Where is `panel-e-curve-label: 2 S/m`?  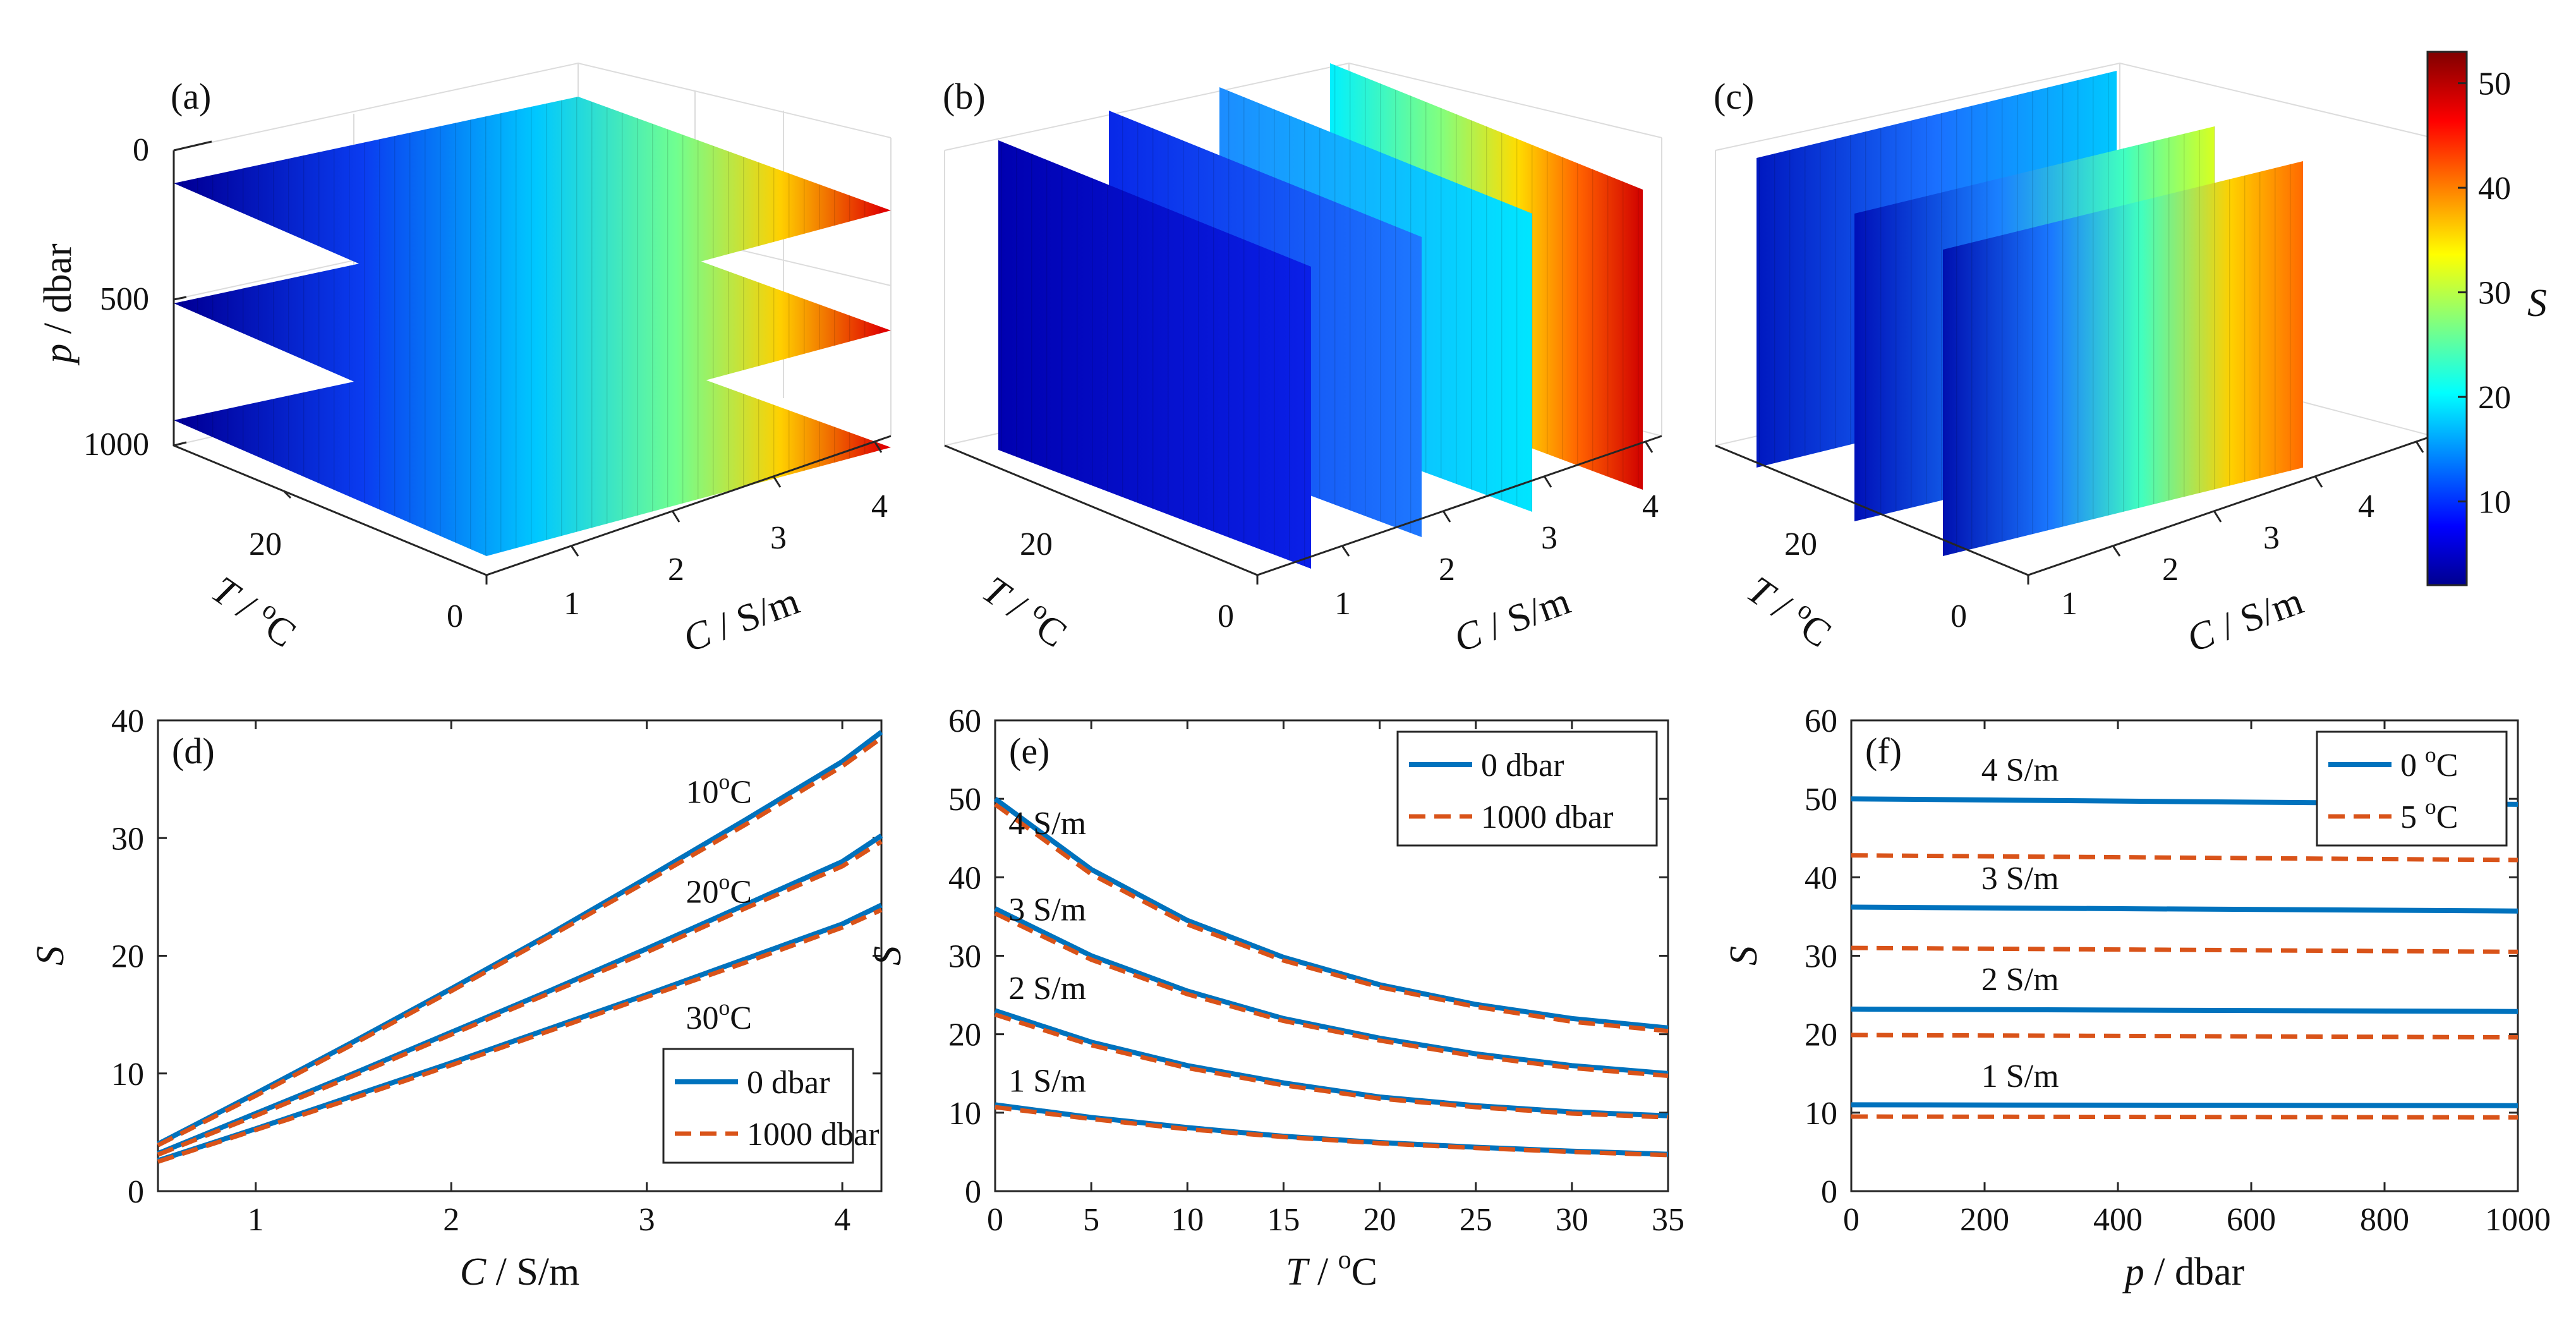
panel-e-curve-label: 2 S/m is located at coordinates (1047, 989).